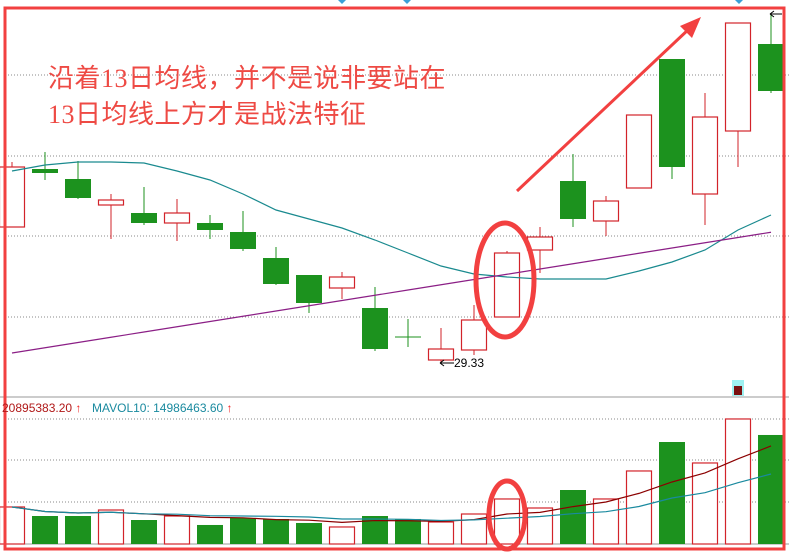 The height and width of the screenshot is (553, 789). Describe the element at coordinates (775, 14) in the screenshot. I see `high-pointer-icon` at that location.